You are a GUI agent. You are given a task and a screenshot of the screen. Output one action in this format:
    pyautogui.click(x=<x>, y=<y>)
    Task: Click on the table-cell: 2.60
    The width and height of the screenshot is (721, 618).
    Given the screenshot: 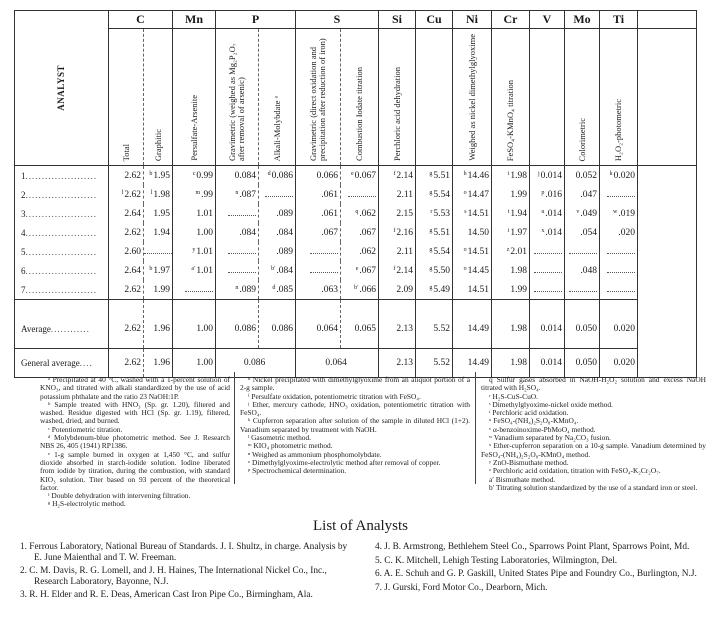 What is the action you would take?
    pyautogui.click(x=126, y=251)
    